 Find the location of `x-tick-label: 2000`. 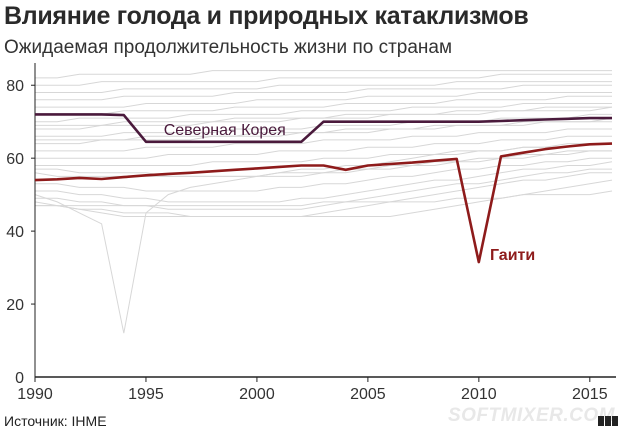

x-tick-label: 2000 is located at coordinates (257, 394).